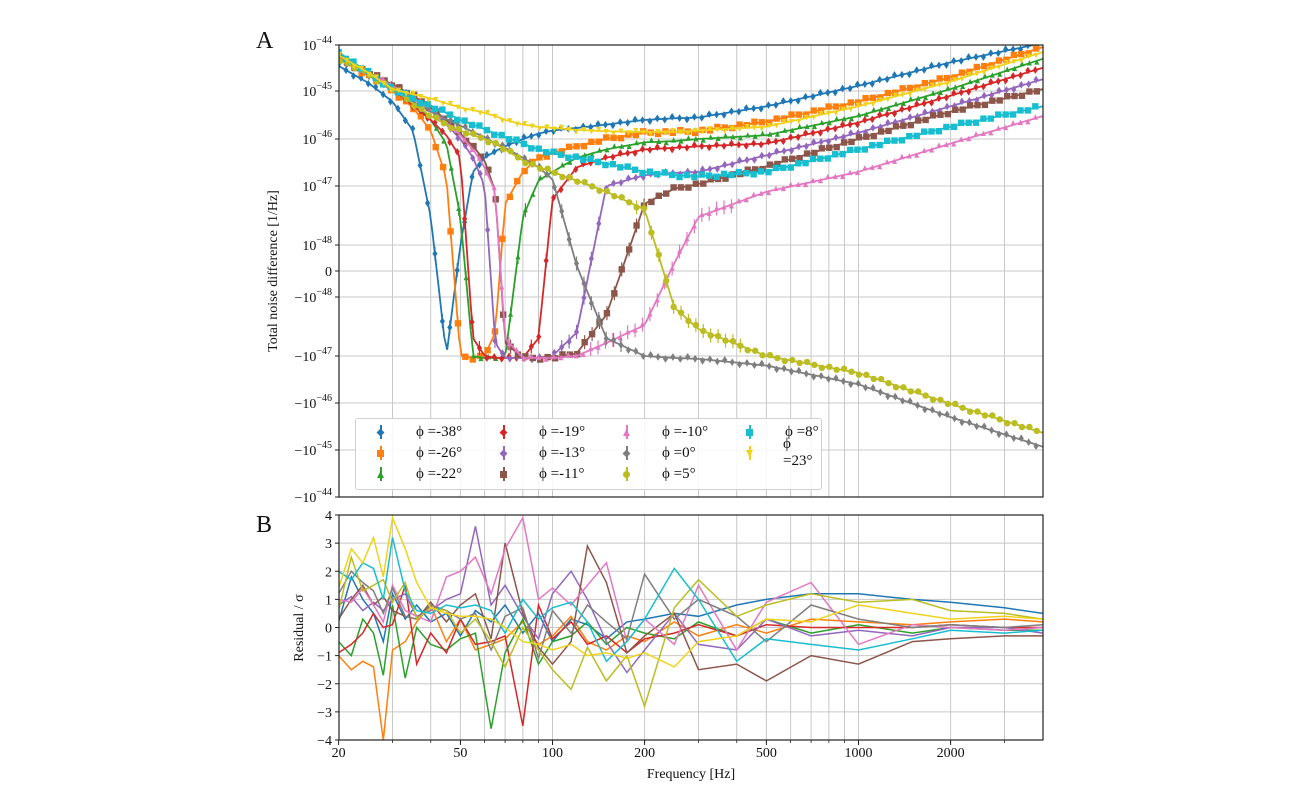  I want to click on legend-label: ϕ =-13°, so click(562, 452).